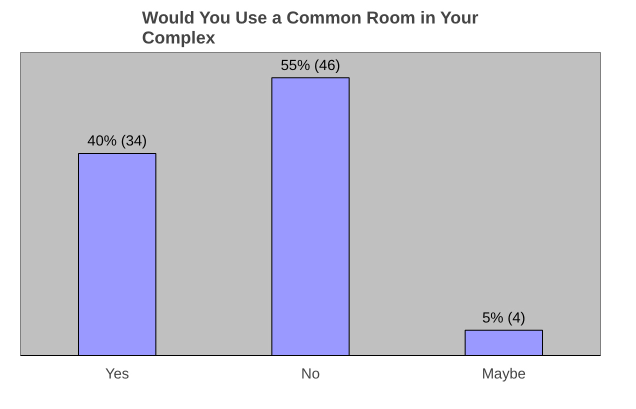  Describe the element at coordinates (504, 374) in the screenshot. I see `x-tick-label: Maybe` at that location.